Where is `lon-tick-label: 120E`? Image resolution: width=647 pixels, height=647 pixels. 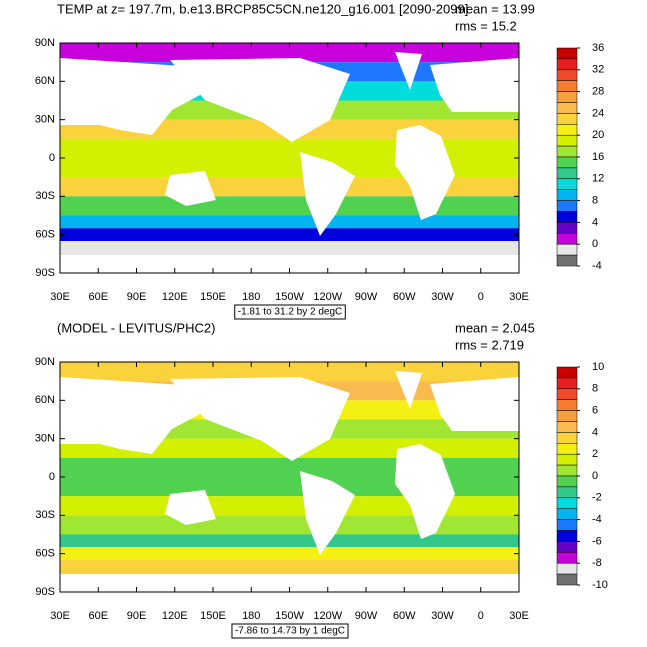 lon-tick-label: 120E is located at coordinates (175, 616).